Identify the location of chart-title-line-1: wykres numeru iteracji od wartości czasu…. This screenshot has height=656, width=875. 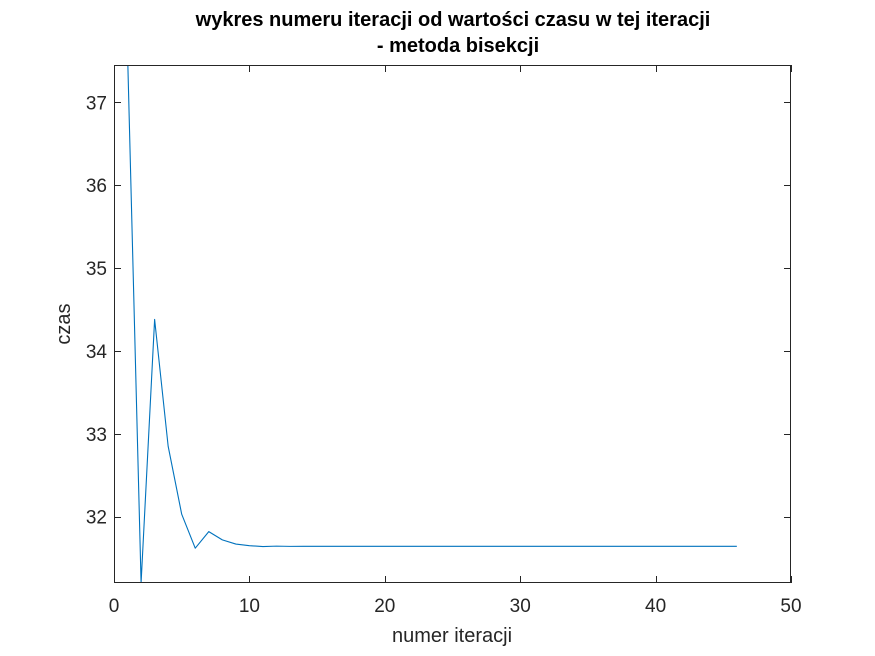
(453, 20).